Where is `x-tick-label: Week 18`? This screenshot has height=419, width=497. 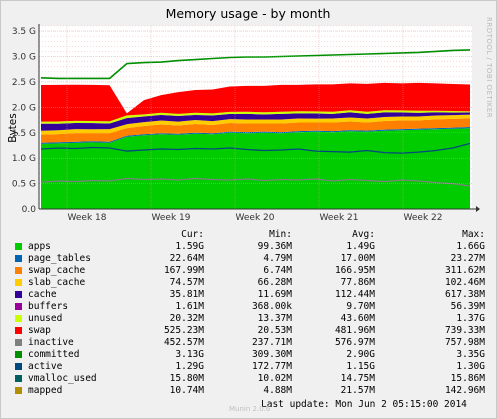
x-tick-label: Week 18 is located at coordinates (87, 218).